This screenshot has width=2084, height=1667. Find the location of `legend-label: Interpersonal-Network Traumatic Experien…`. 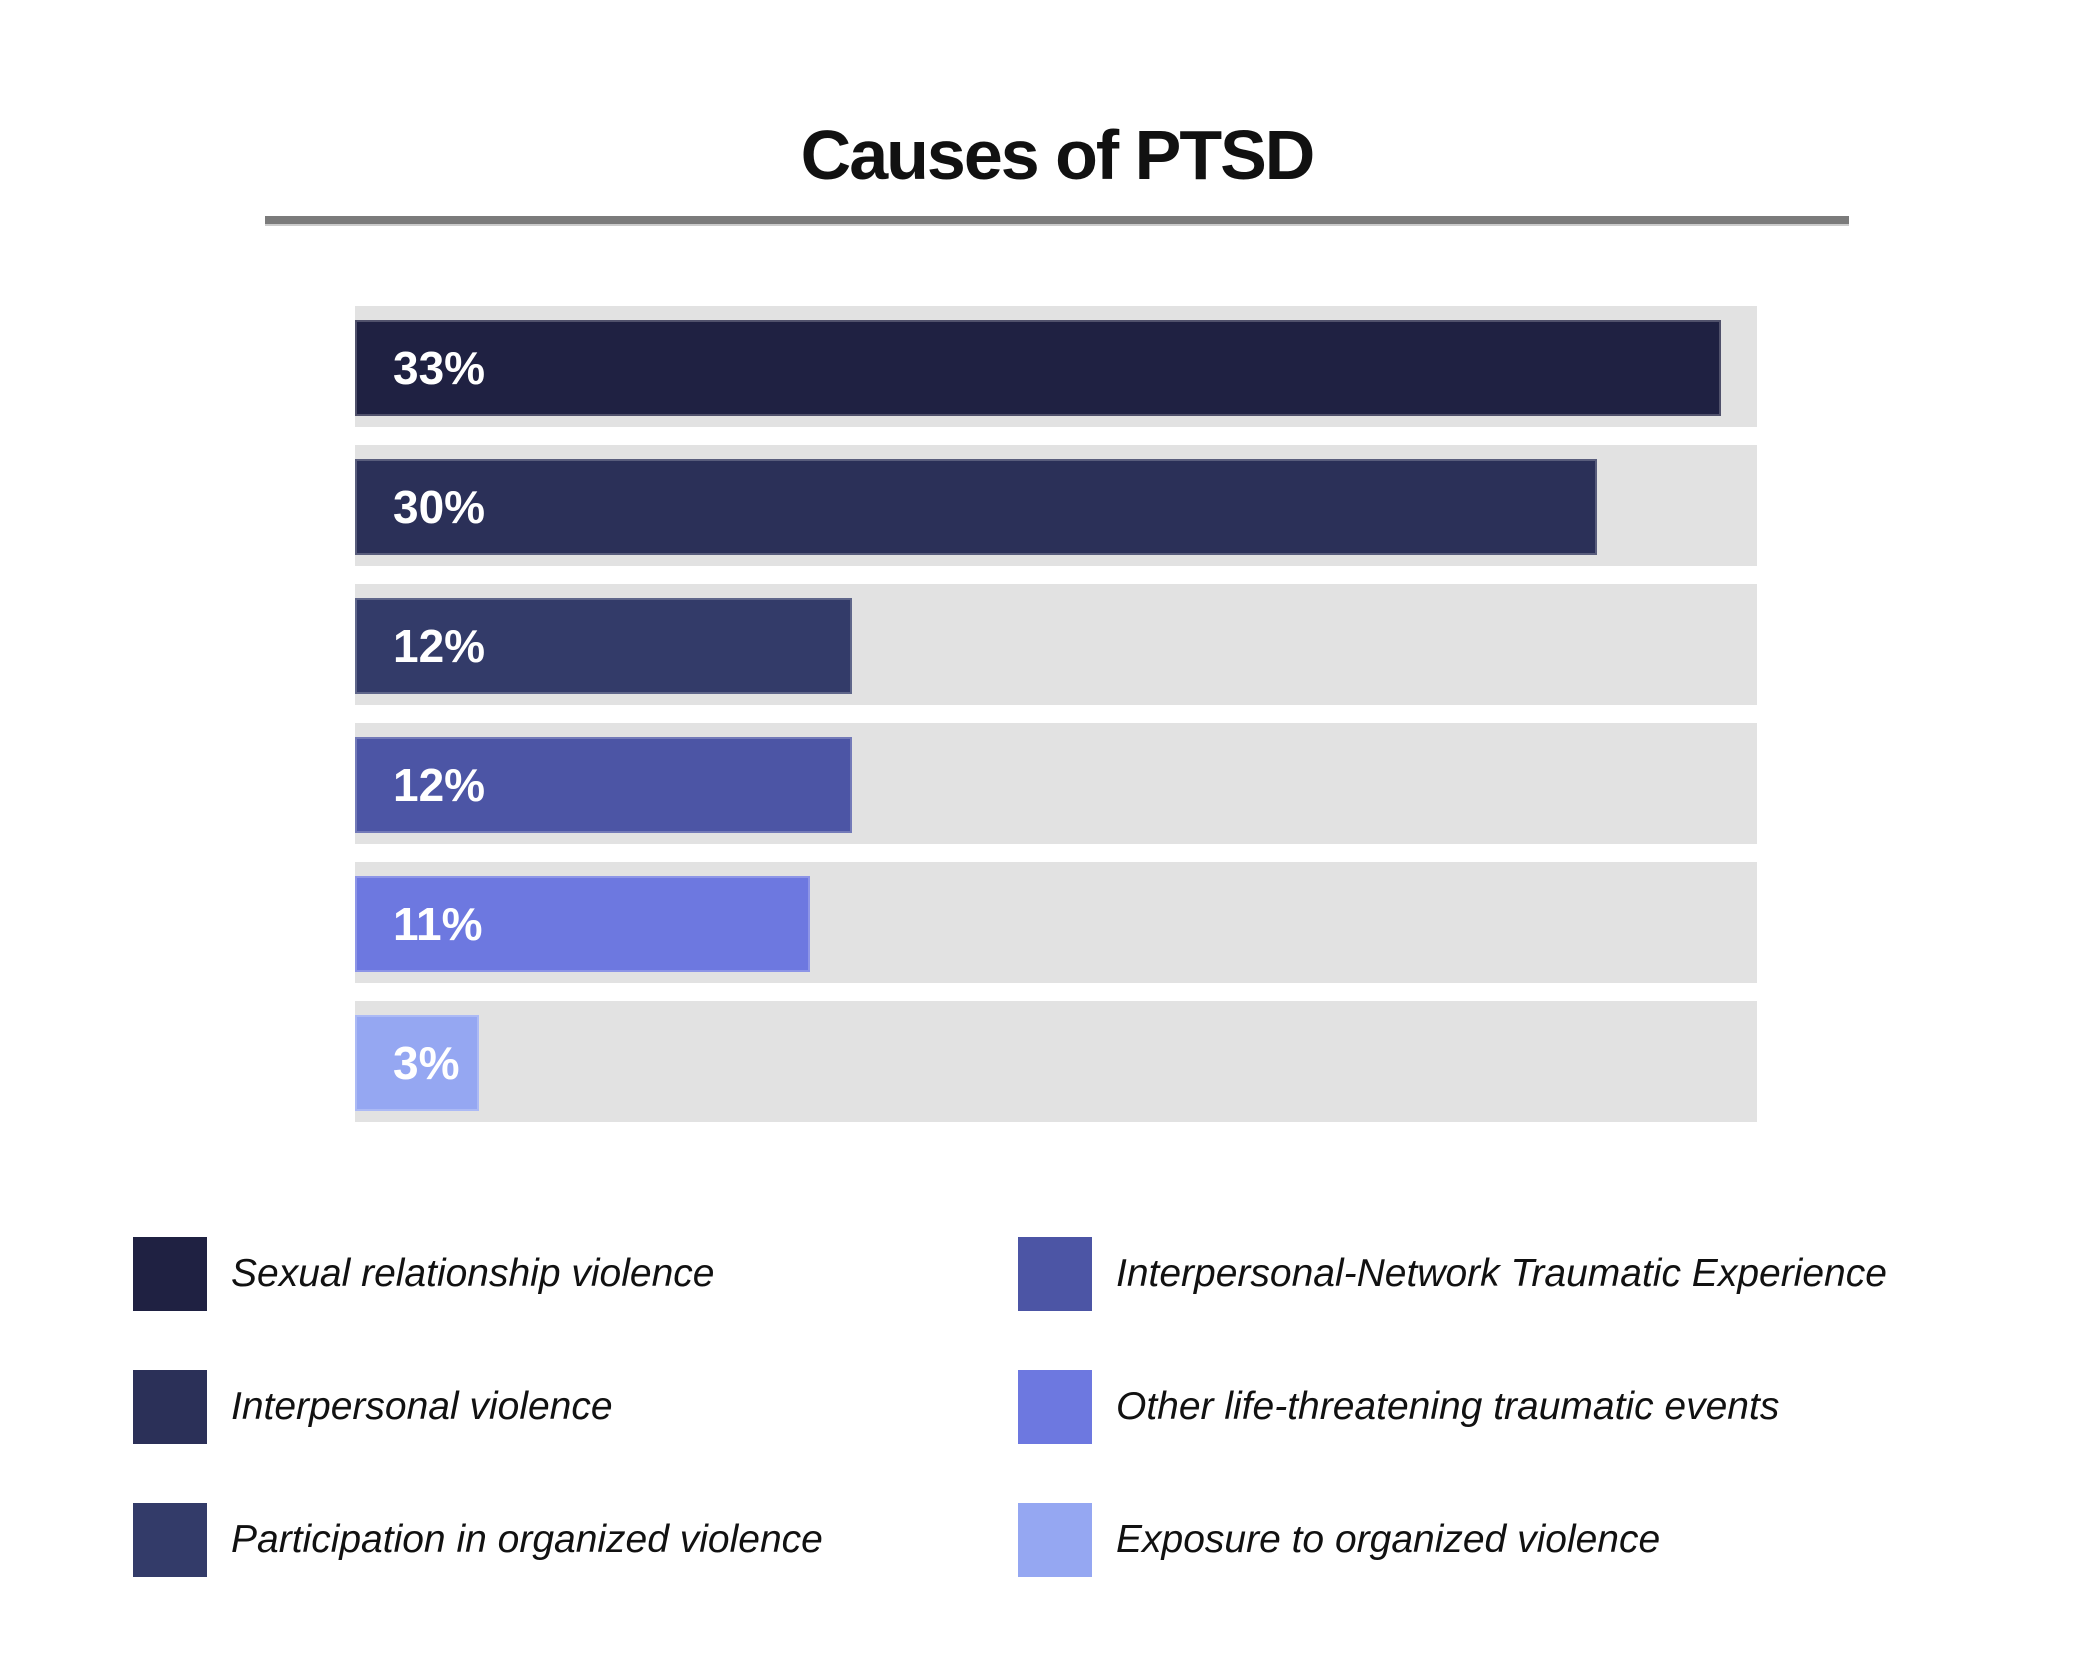

legend-label: Interpersonal-Network Traumatic Experien… is located at coordinates (1501, 1273).